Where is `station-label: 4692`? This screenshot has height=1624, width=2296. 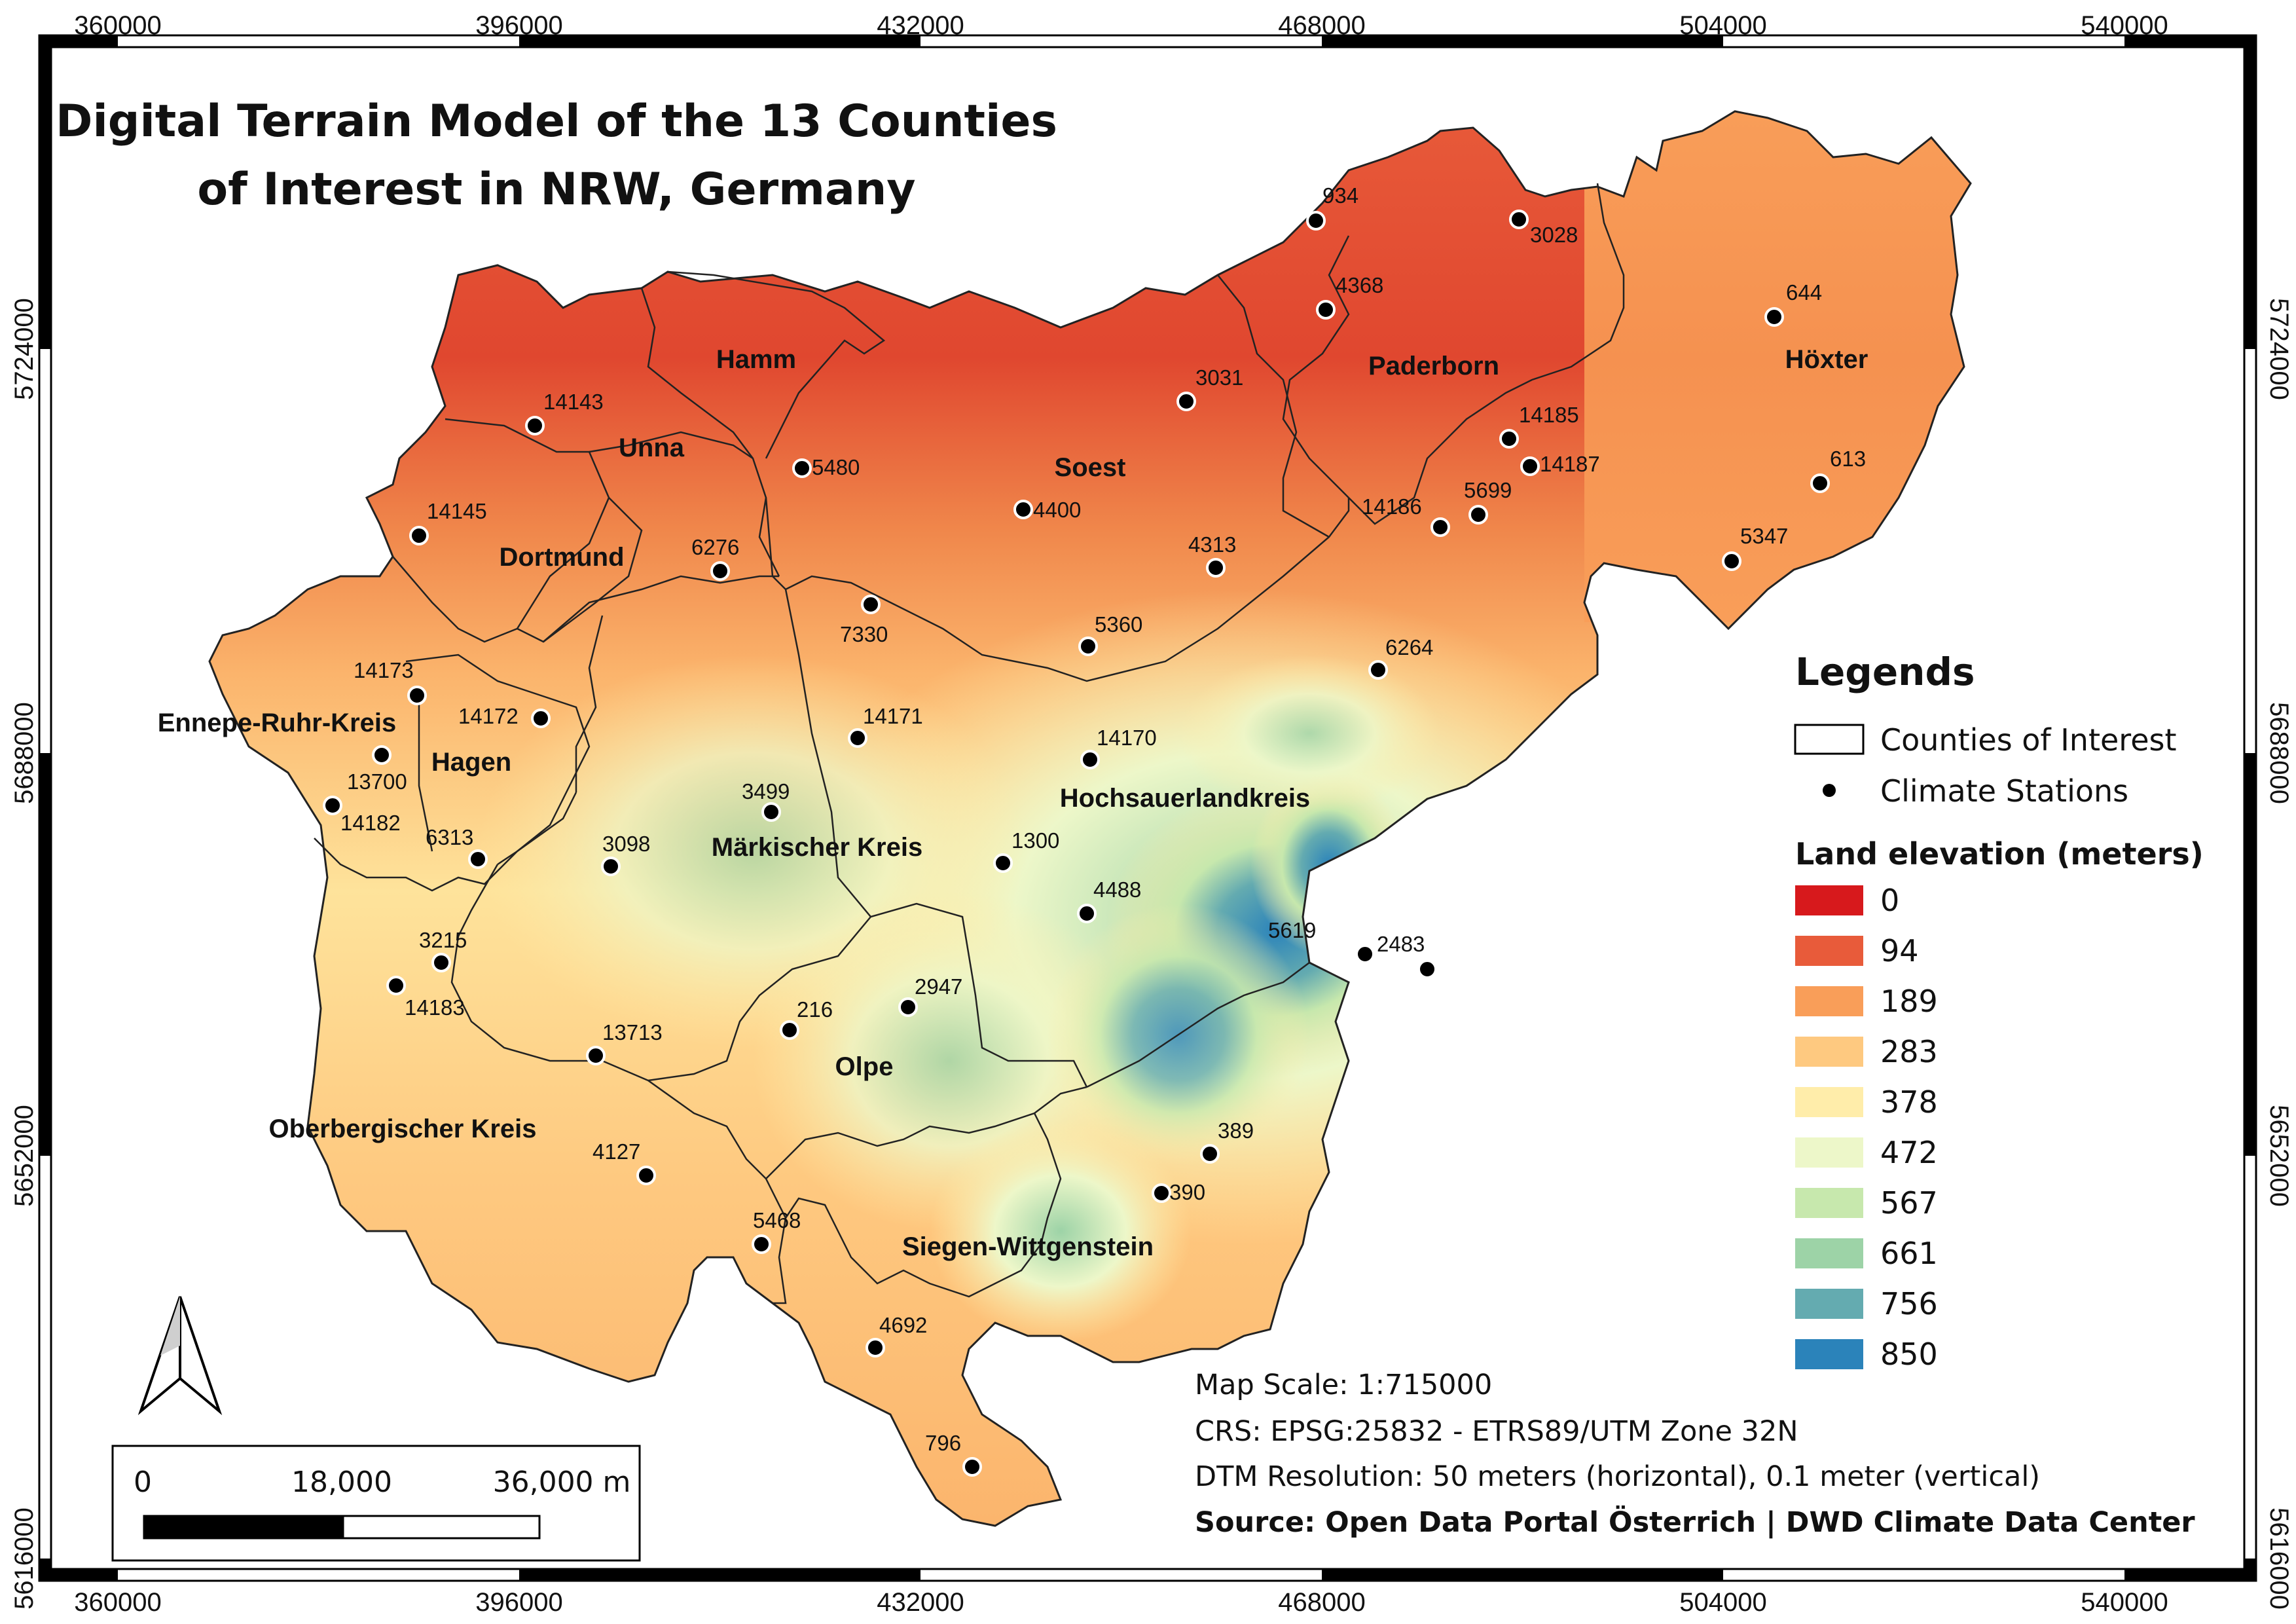
station-label: 4692 is located at coordinates (903, 1325).